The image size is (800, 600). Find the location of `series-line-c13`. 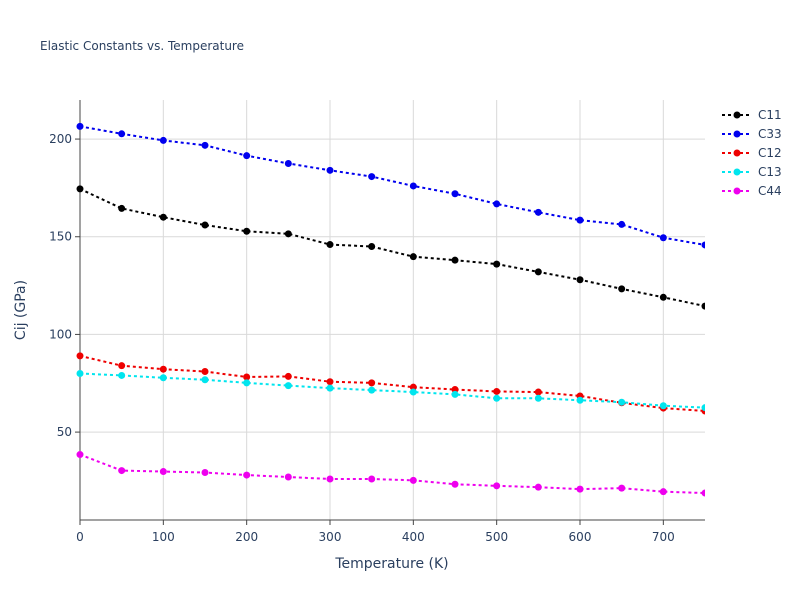

series-line-c13 is located at coordinates (392, 390).